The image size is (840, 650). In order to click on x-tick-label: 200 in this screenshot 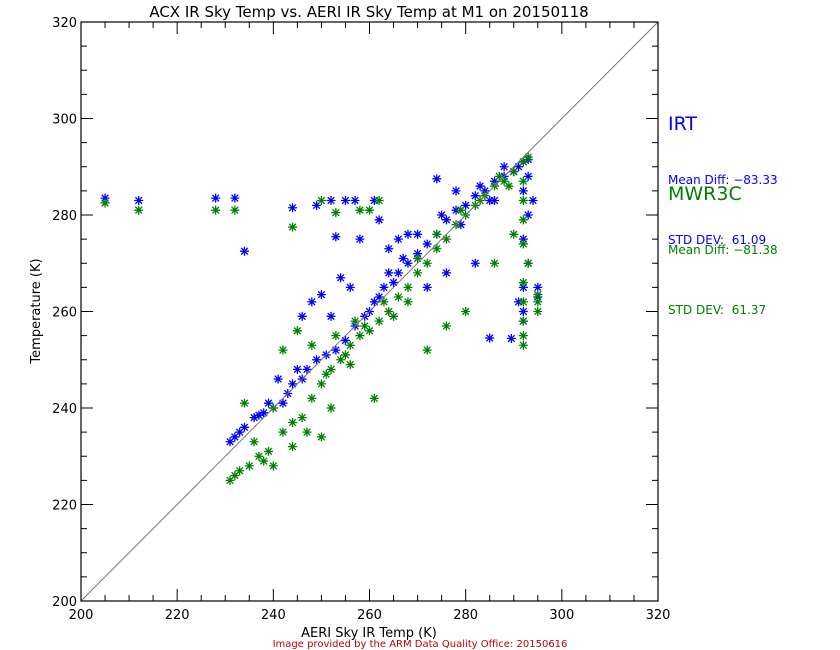, I will do `click(81, 615)`.